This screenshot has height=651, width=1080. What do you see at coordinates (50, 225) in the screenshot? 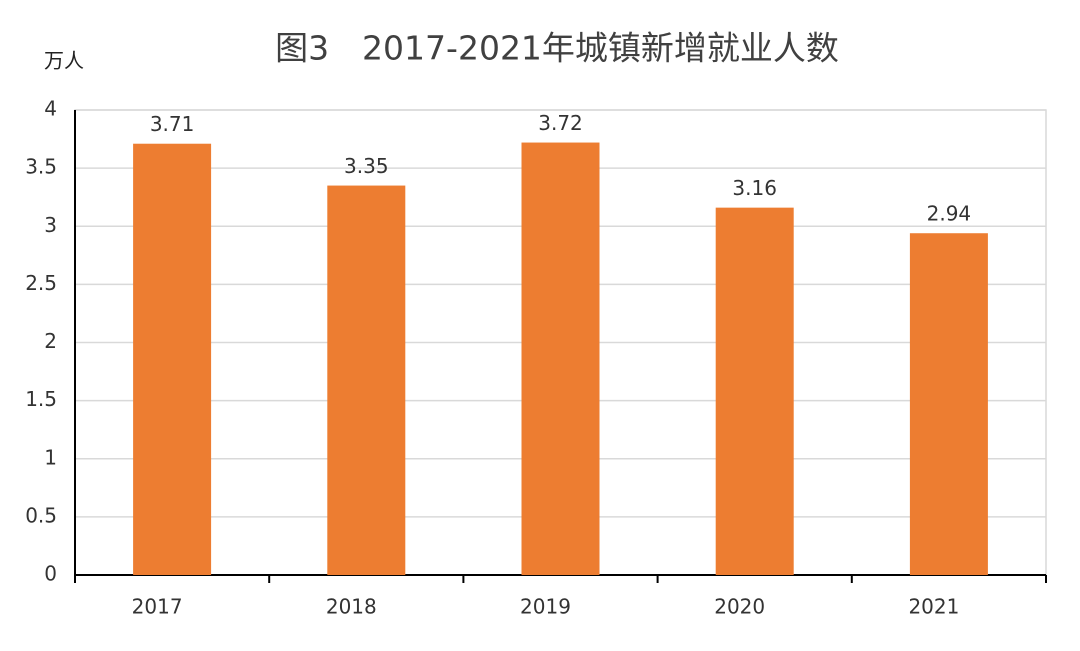
I see `y-tick-label: 3` at bounding box center [50, 225].